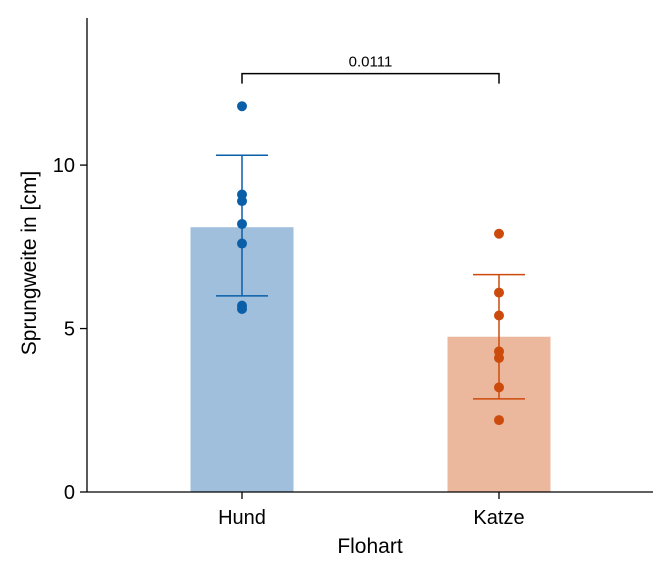 Image resolution: width=672 pixels, height=576 pixels. I want to click on x-tick-label-katze: Katze, so click(498, 518).